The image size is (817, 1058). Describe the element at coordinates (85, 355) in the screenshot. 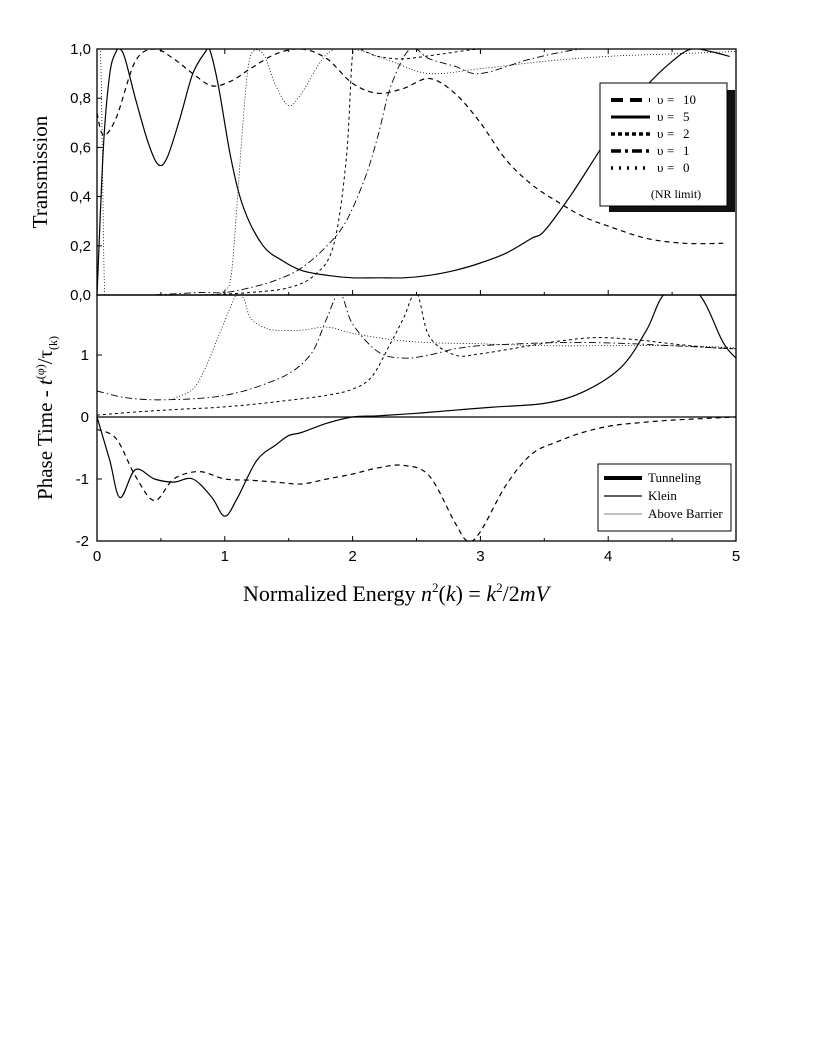

I see `phase-y-tick-label: 1` at that location.